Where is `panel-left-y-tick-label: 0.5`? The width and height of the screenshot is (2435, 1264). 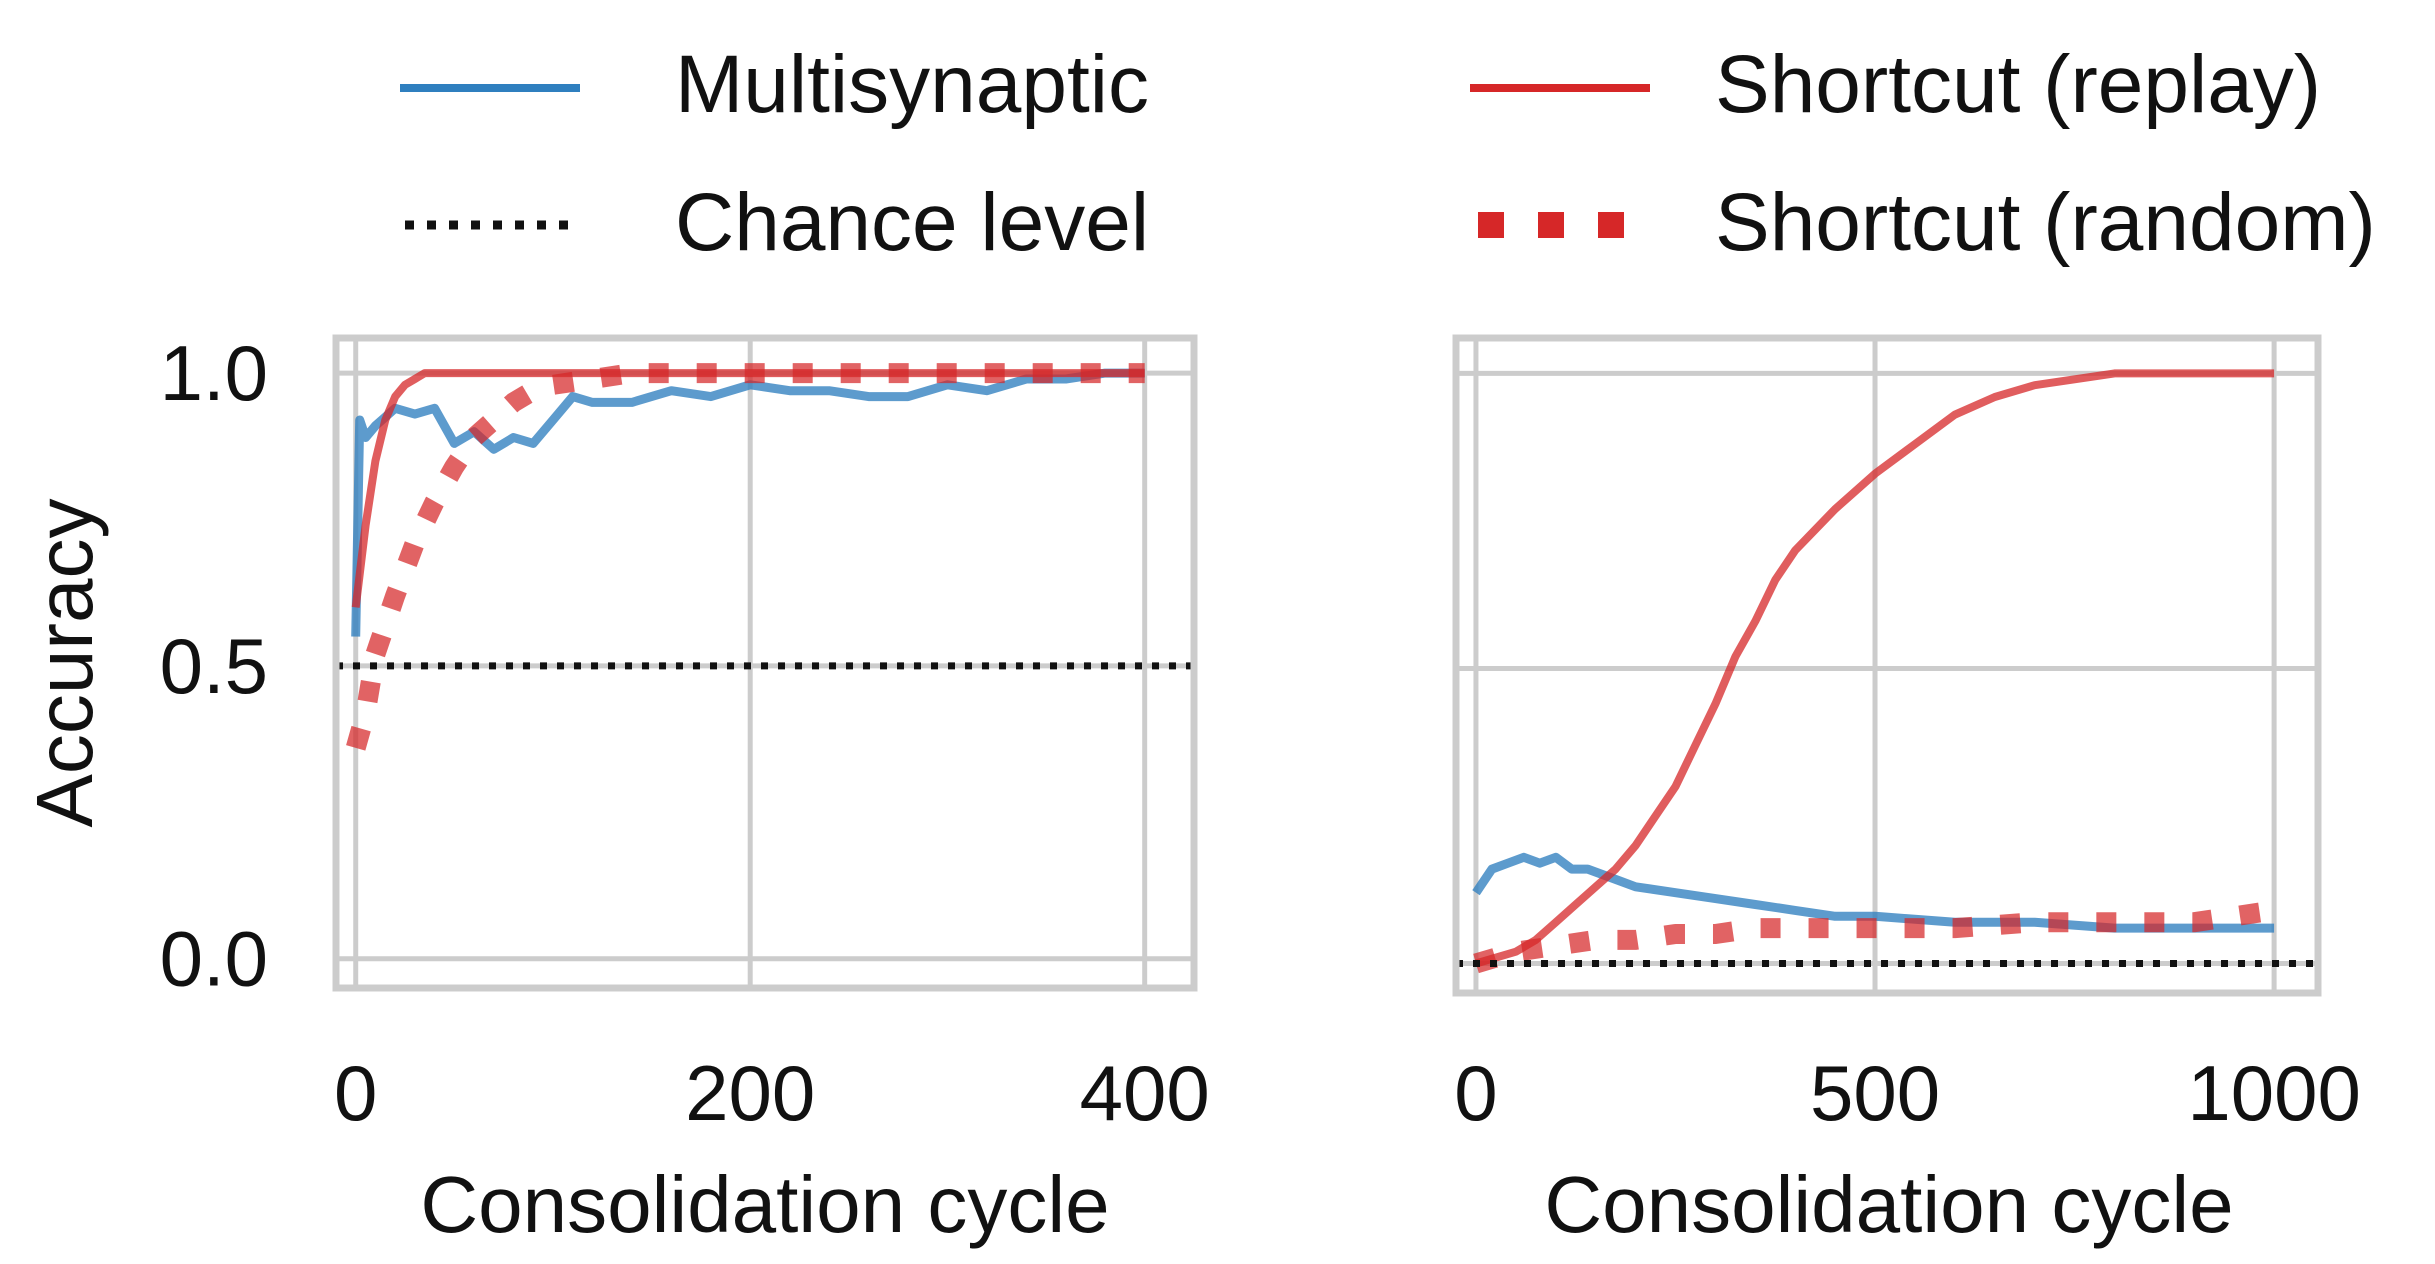
panel-left-y-tick-label: 0.5 is located at coordinates (214, 666).